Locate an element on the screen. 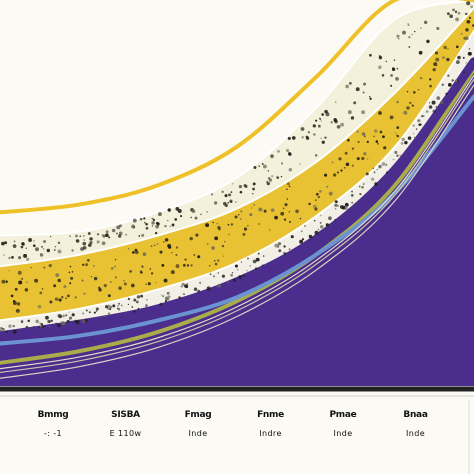  x-tick-label: SISBA E 110w is located at coordinates (126, 425).